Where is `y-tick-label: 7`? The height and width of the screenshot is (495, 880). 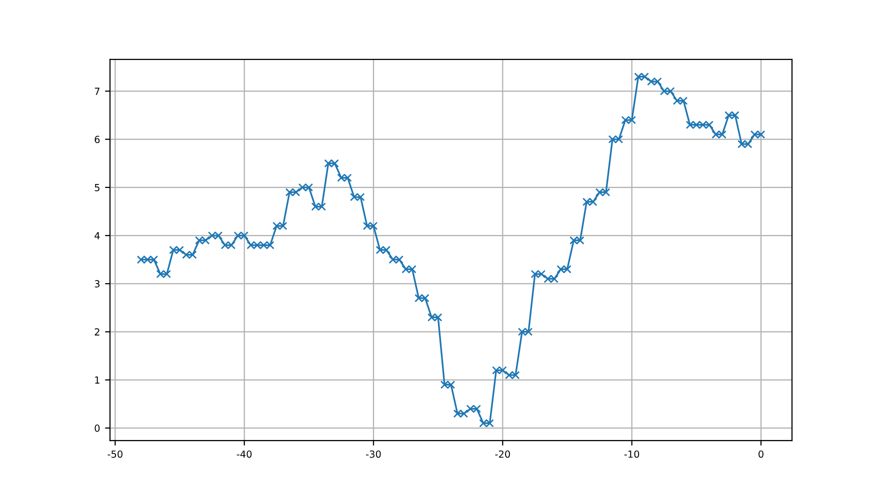 y-tick-label: 7 is located at coordinates (97, 91).